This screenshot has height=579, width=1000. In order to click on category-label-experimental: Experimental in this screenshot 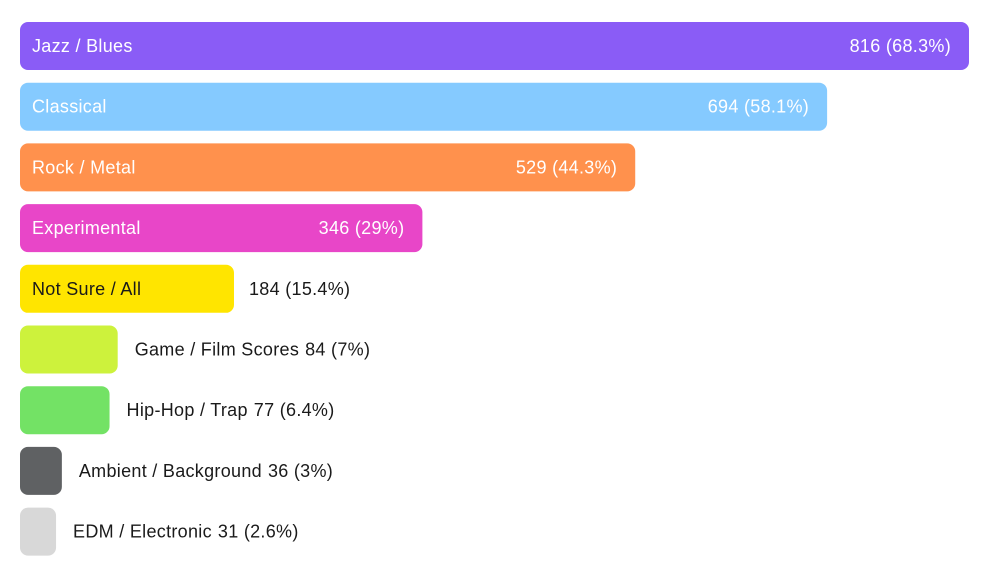, I will do `click(86, 228)`.